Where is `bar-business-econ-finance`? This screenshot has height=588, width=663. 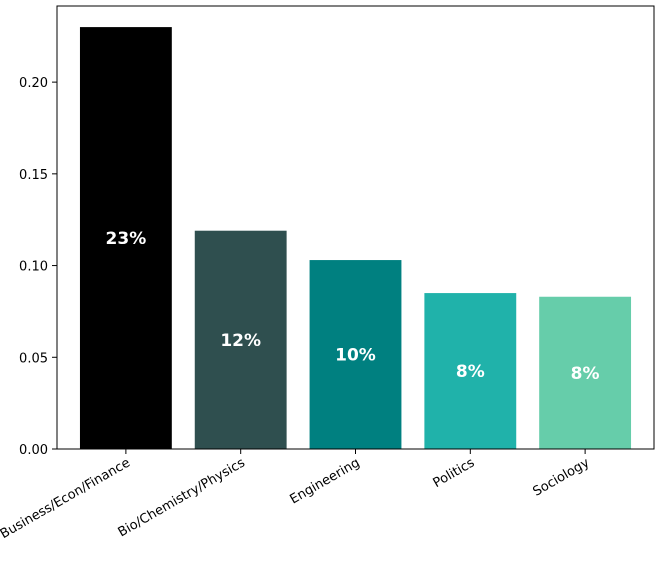
bar-business-econ-finance is located at coordinates (125, 238).